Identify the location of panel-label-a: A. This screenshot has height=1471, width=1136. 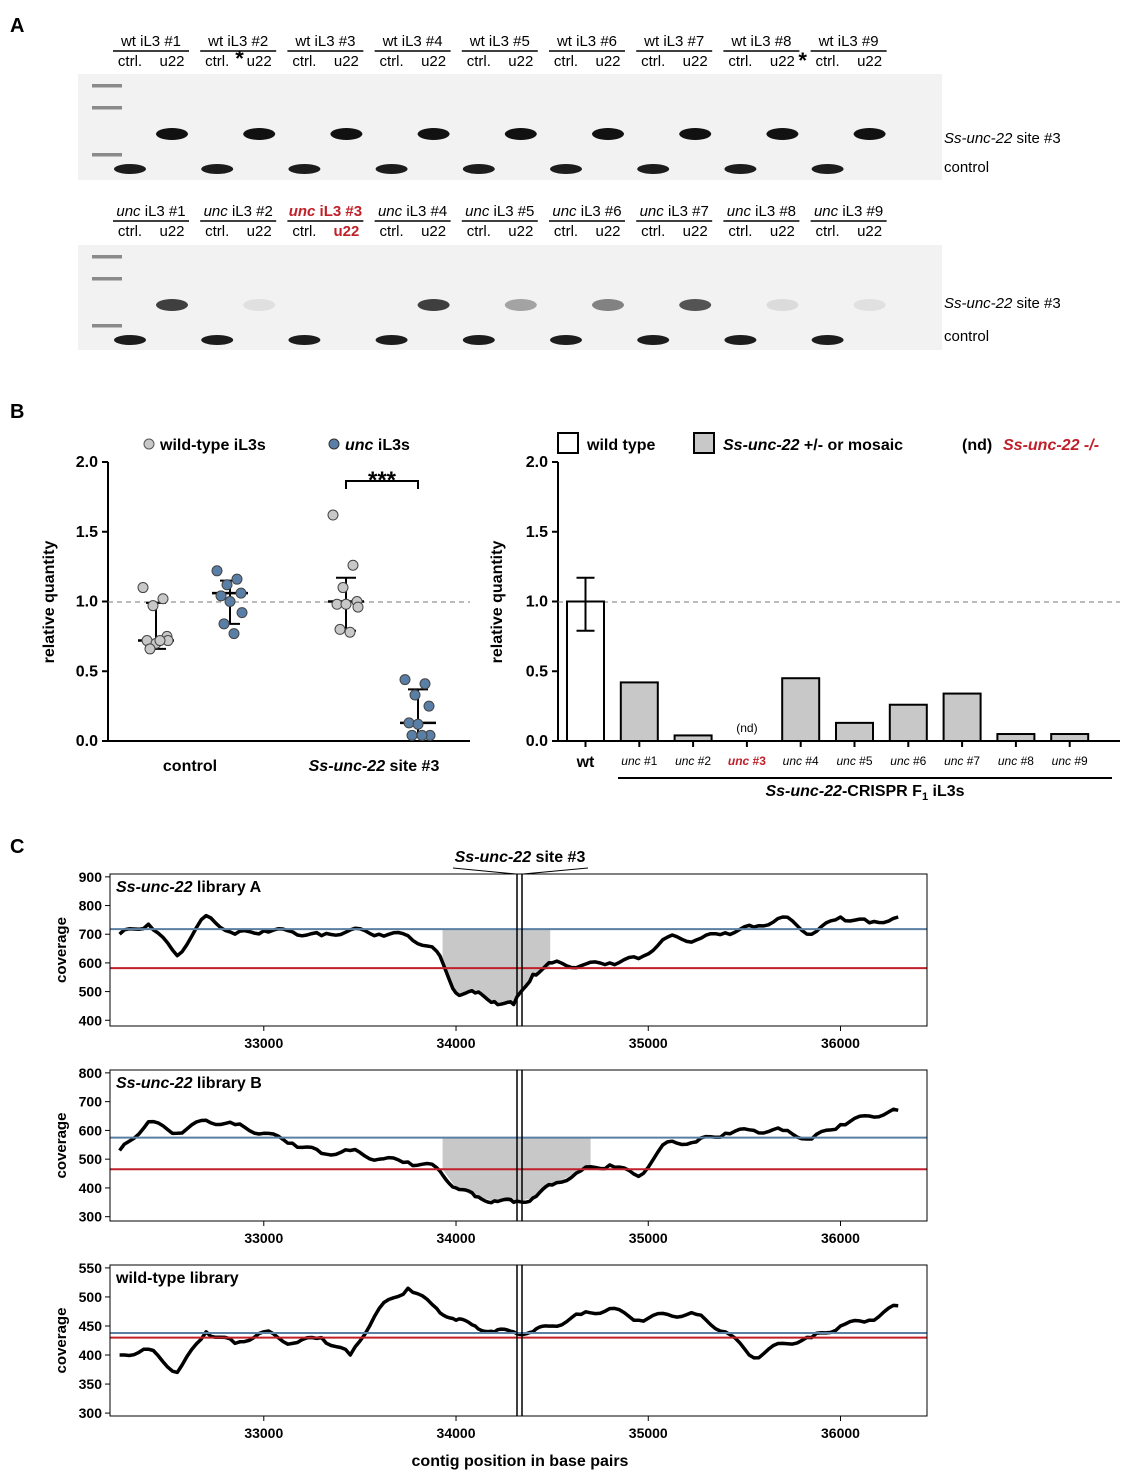
(17, 26).